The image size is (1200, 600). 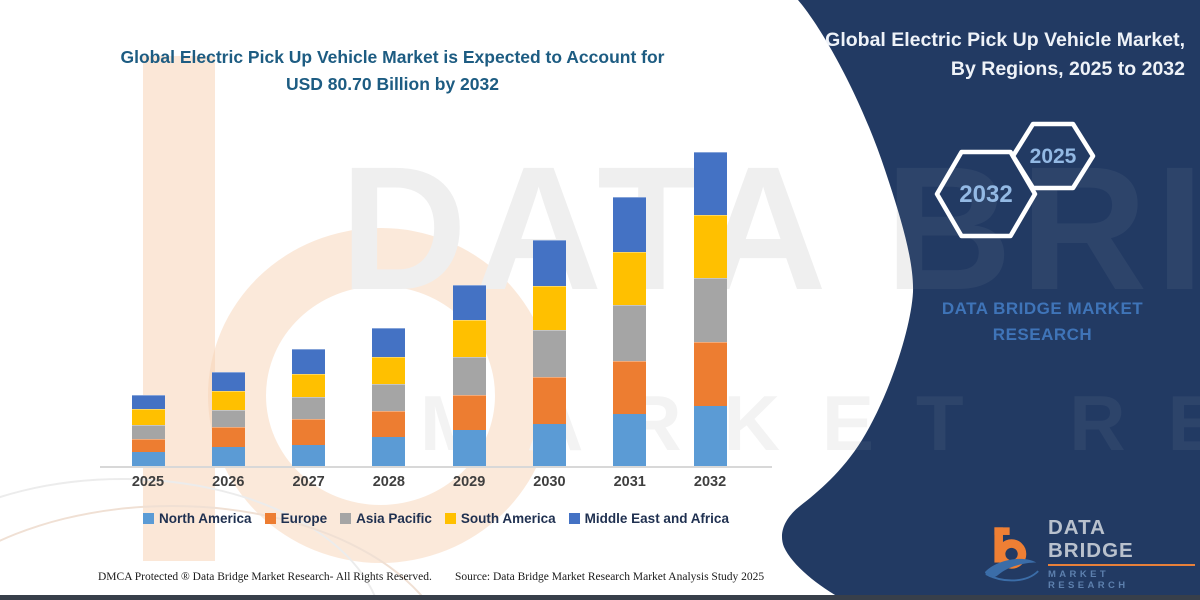 What do you see at coordinates (304, 518) in the screenshot?
I see `legend-label: Europe` at bounding box center [304, 518].